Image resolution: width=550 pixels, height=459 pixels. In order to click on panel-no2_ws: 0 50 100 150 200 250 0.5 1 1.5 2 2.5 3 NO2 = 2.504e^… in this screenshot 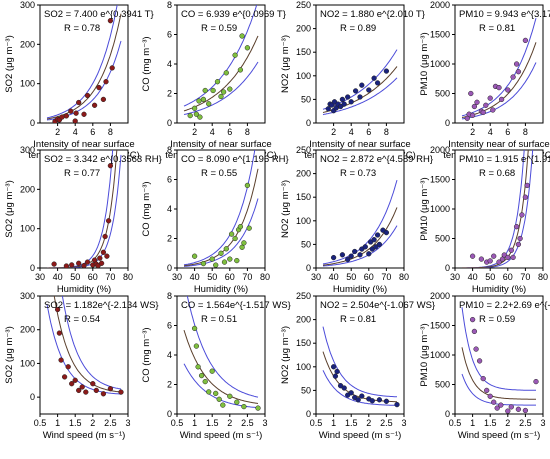, I will do `click(357, 366)`.